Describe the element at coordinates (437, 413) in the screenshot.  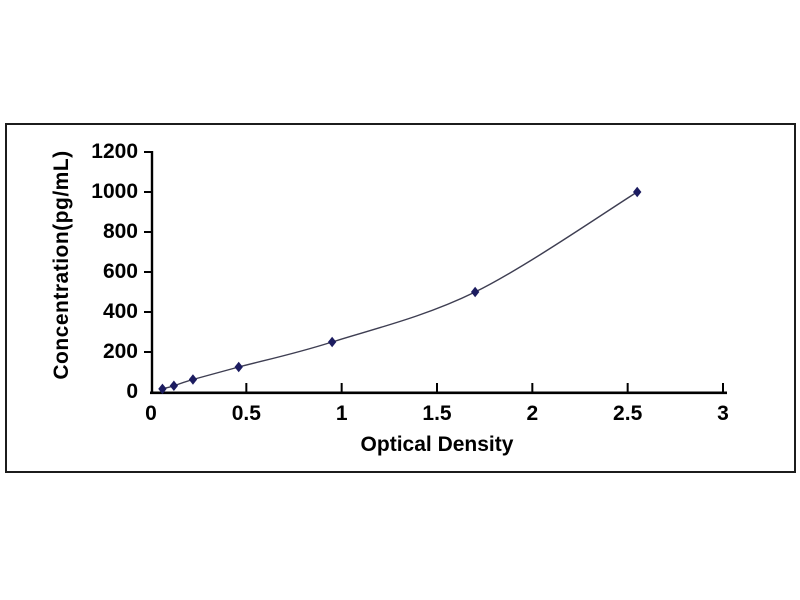
I see `x-tick-label: 1.5` at that location.